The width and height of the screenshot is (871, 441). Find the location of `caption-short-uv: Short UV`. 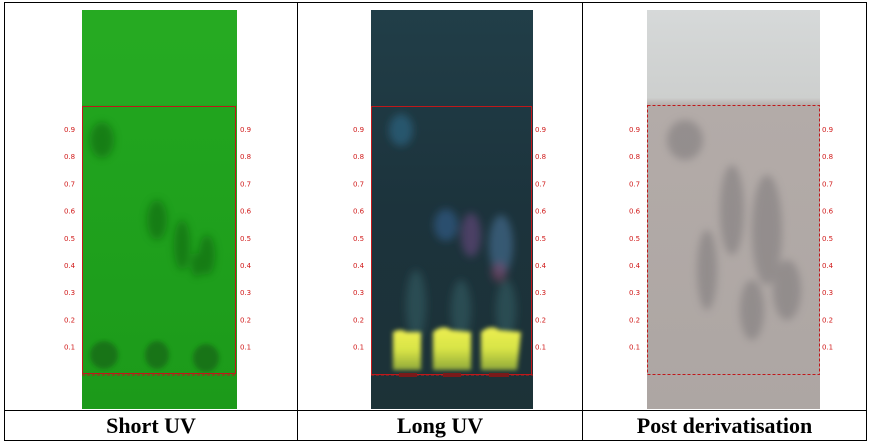

caption-short-uv: Short UV is located at coordinates (150, 426).